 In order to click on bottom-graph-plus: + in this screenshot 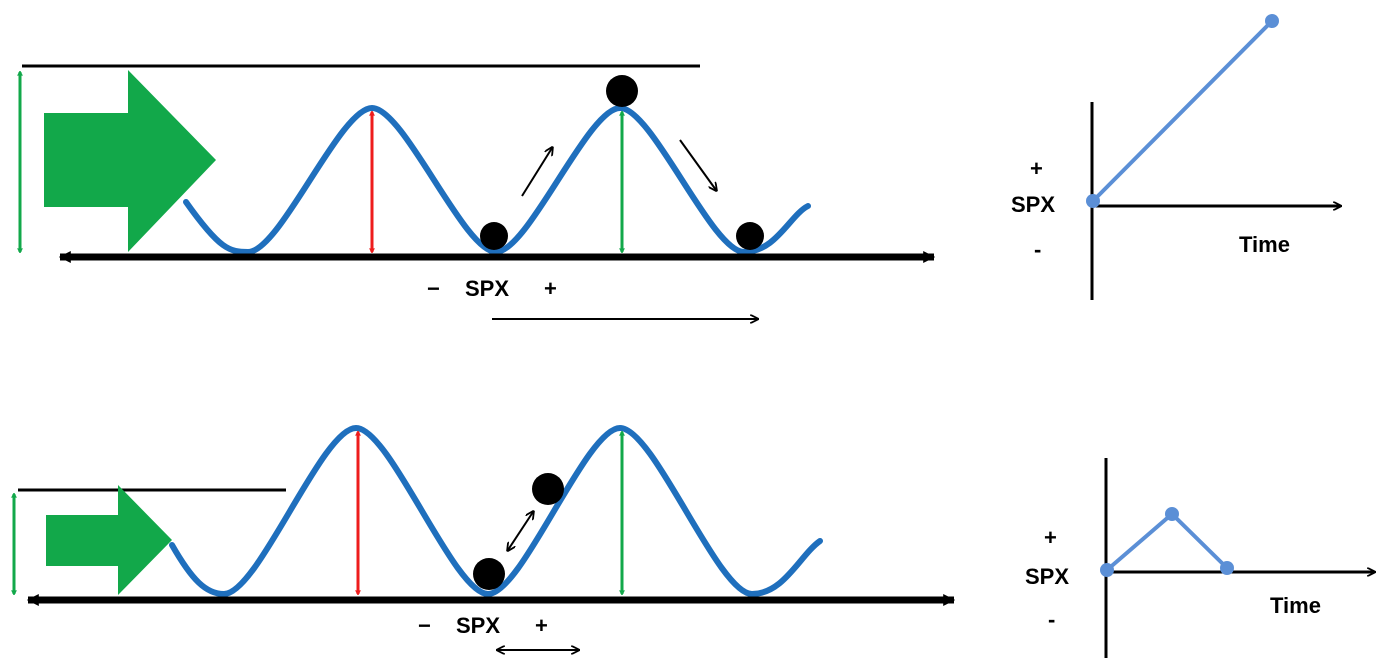, I will do `click(1050, 537)`.